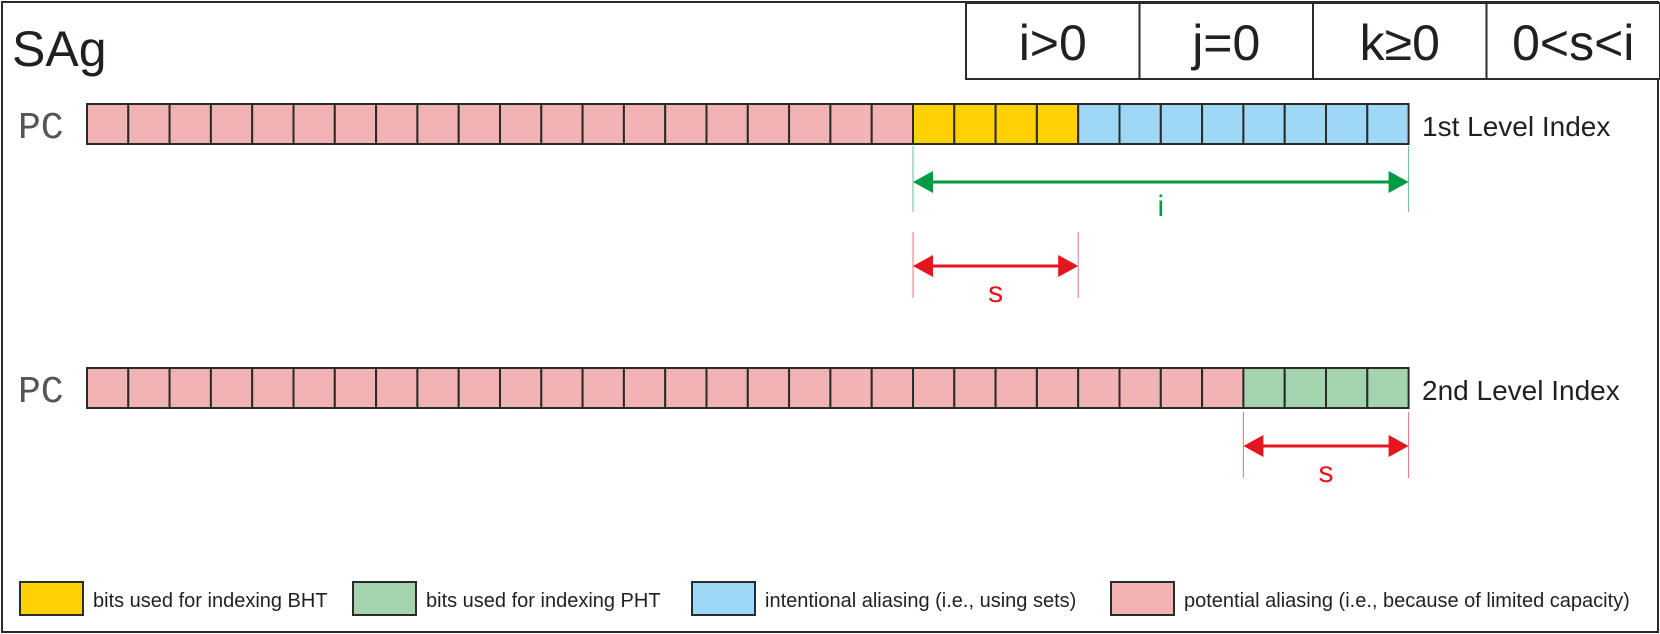 This screenshot has height=634, width=1660. I want to click on row1-bits, so click(748, 124).